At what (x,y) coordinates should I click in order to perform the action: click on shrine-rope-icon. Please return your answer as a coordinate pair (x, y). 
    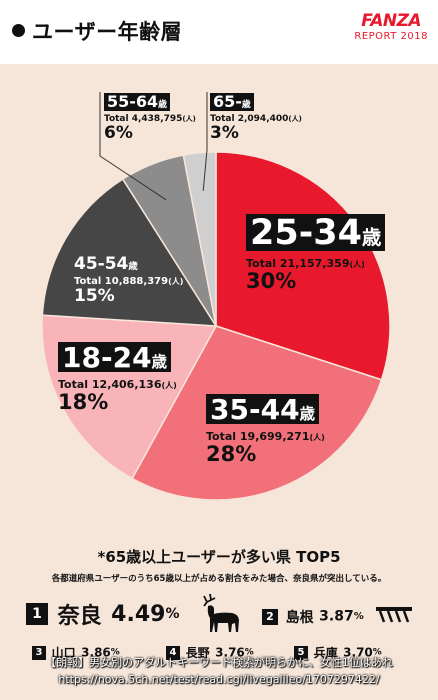
    Looking at the image, I should click on (394, 615).